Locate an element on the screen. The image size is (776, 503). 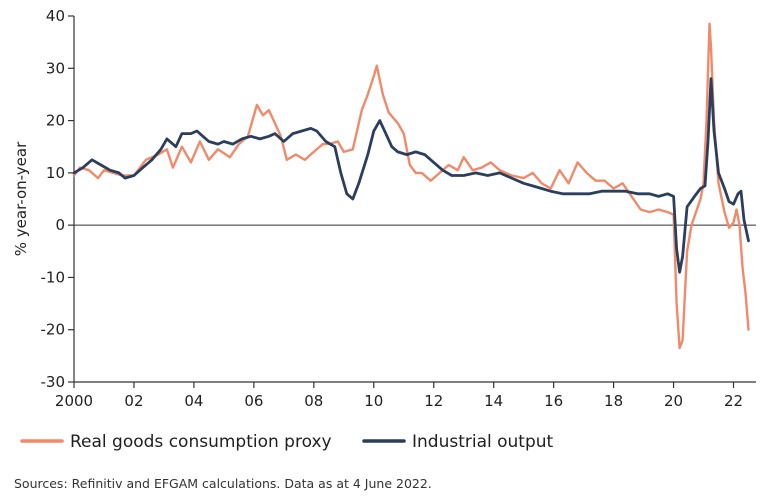
x-tick-label: 02 is located at coordinates (133, 401).